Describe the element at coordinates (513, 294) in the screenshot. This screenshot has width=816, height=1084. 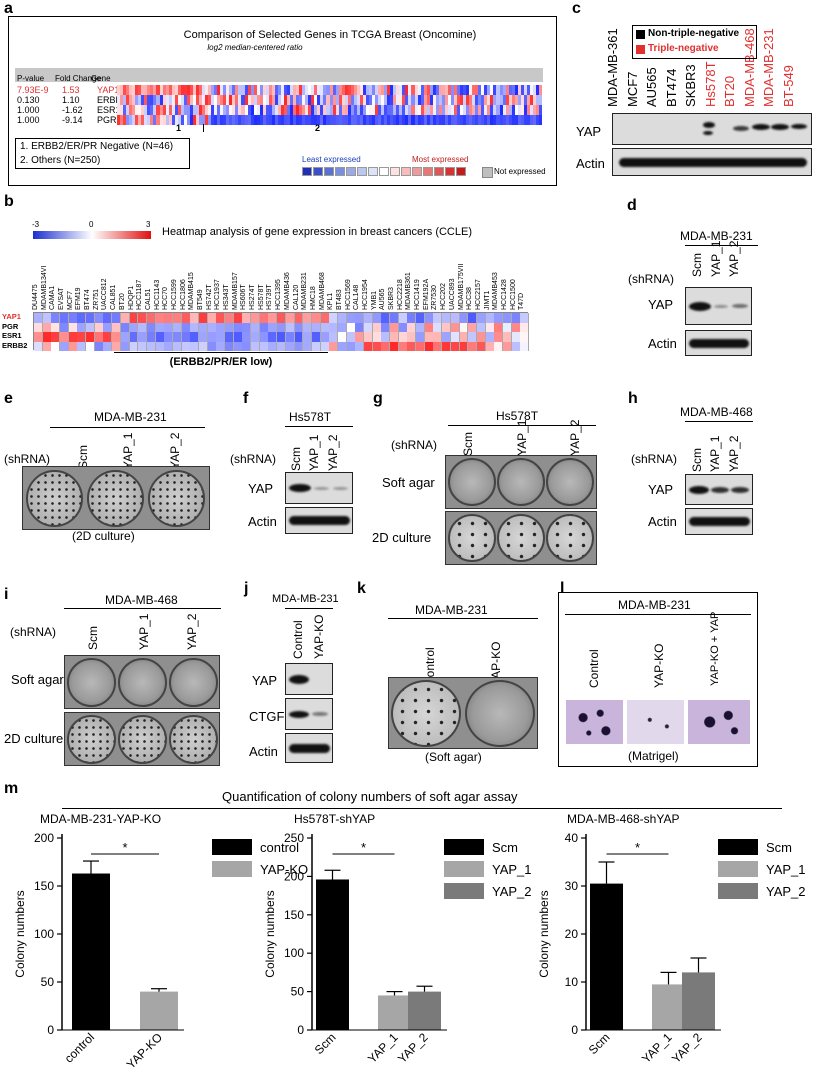
I see `cell-line-label: HCC1500` at that location.